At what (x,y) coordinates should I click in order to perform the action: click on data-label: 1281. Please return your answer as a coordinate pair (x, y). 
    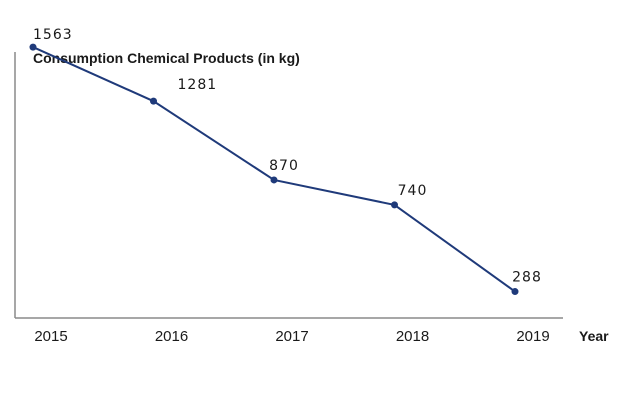
    Looking at the image, I should click on (198, 85).